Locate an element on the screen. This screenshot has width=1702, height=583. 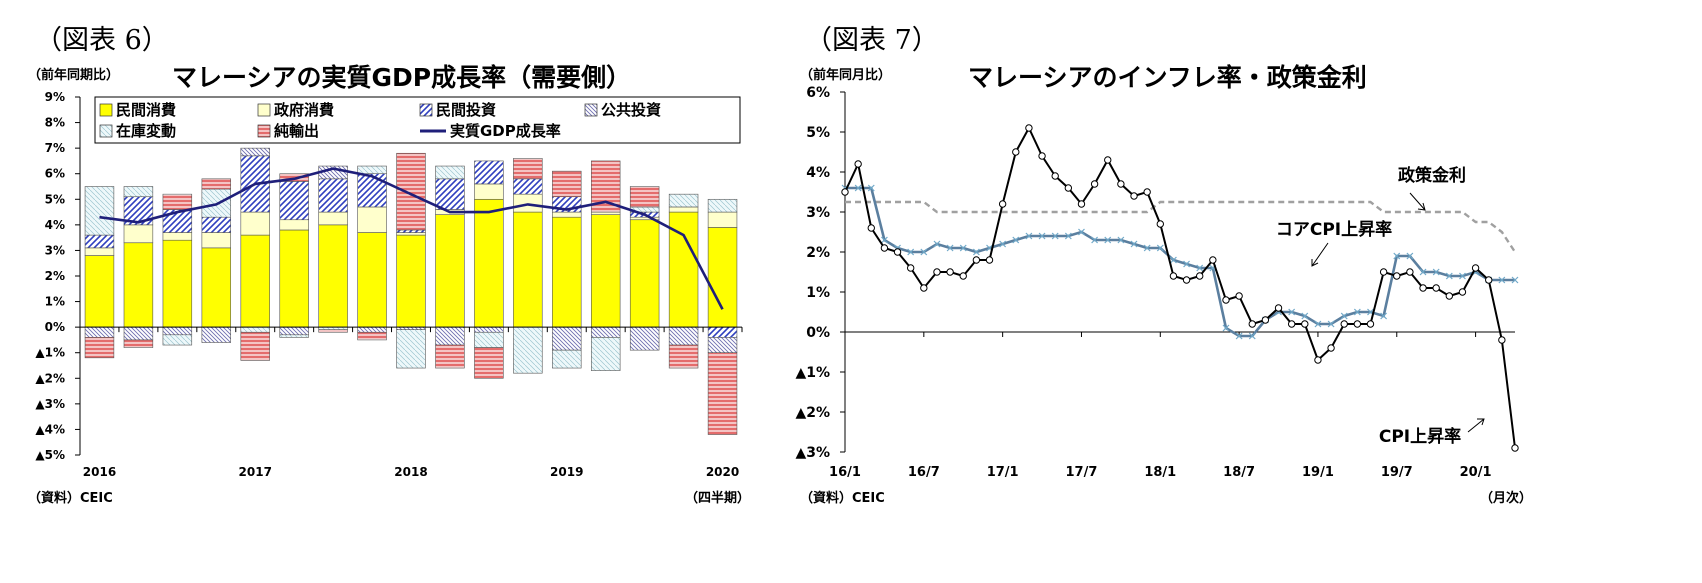
figure-6-label: （図表 6） is located at coordinates (102, 40).